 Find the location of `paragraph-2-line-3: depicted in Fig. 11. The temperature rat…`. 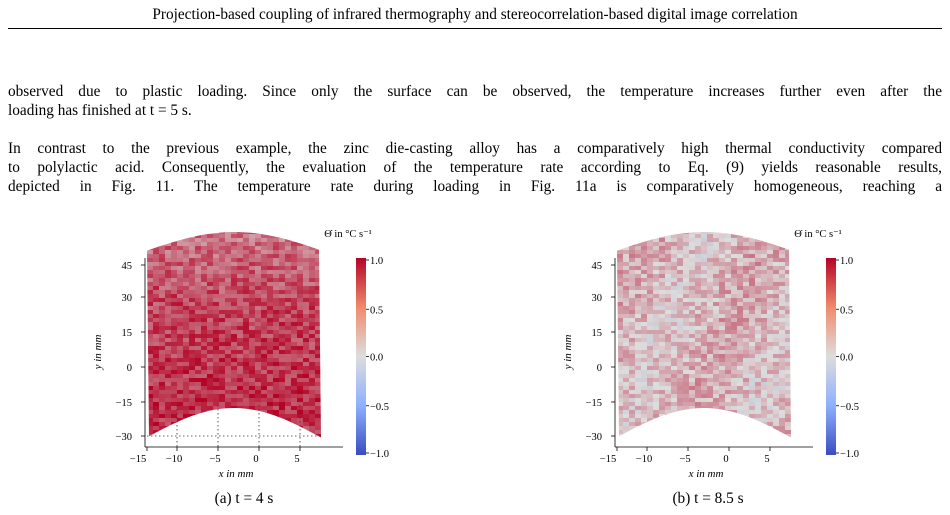

paragraph-2-line-3: depicted in Fig. 11. The temperature rat… is located at coordinates (475, 186).